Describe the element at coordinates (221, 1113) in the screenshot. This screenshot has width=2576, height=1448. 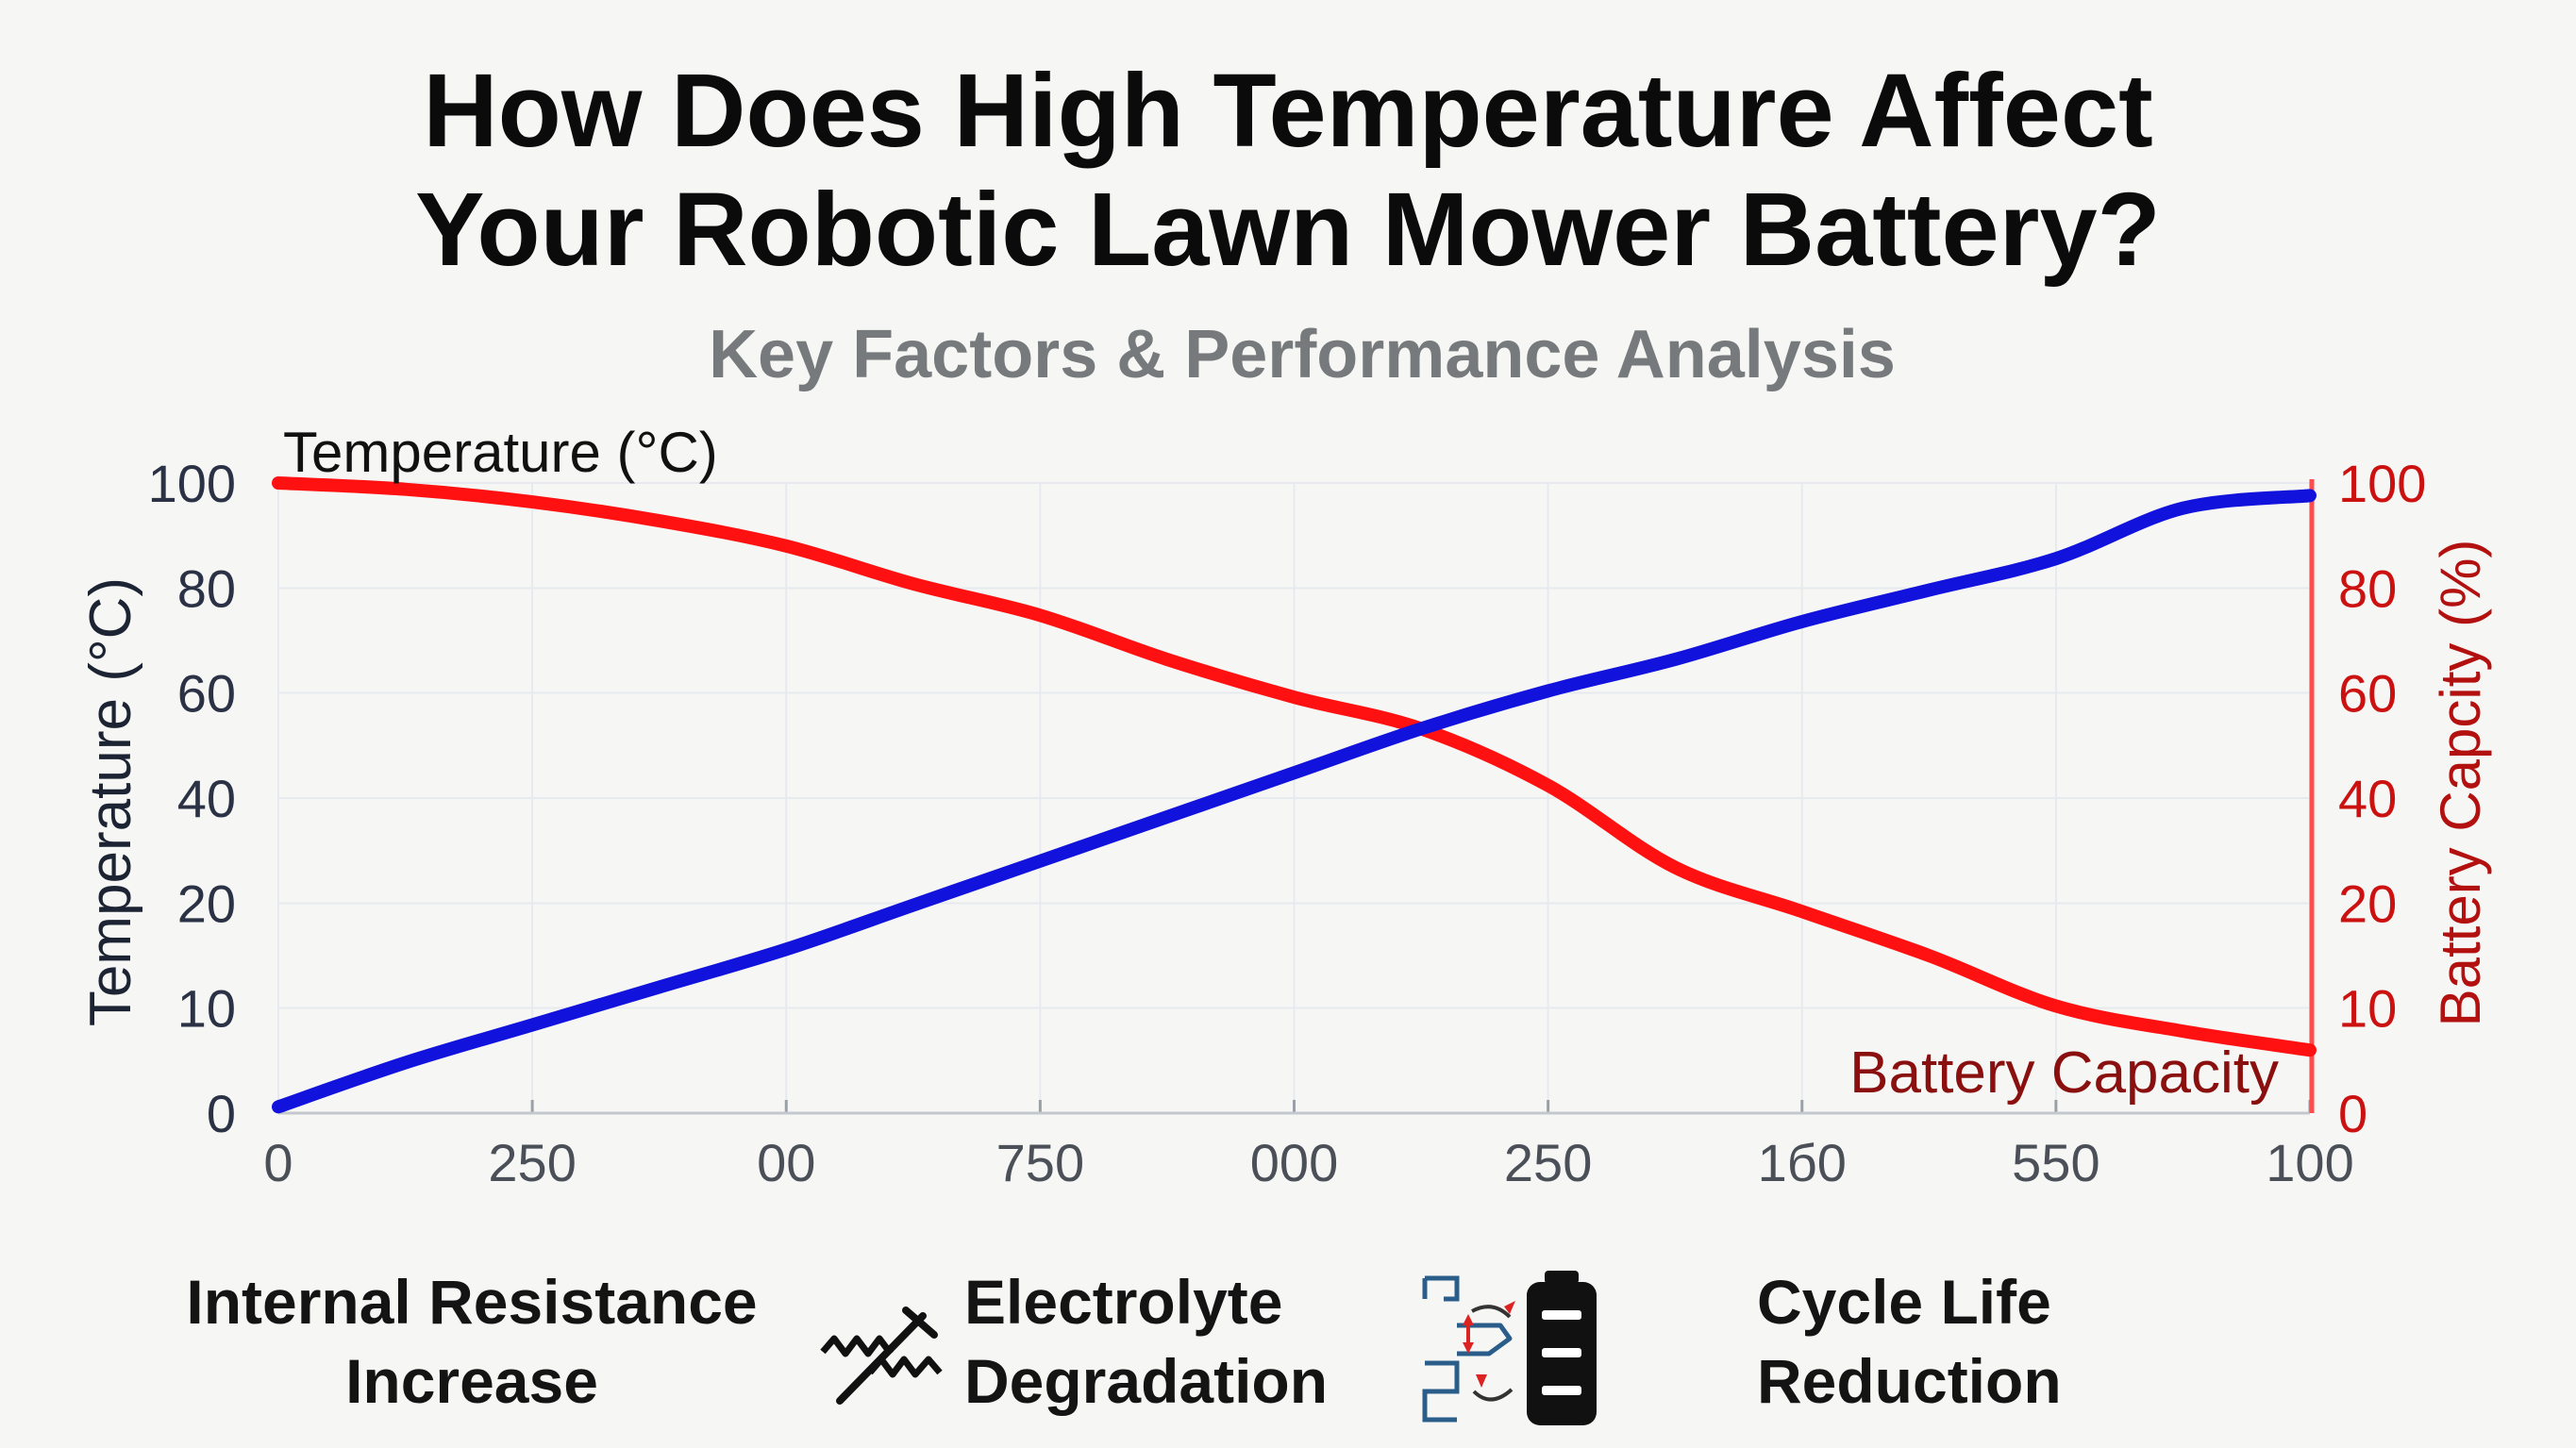
I see `left-tick-label: 0` at that location.